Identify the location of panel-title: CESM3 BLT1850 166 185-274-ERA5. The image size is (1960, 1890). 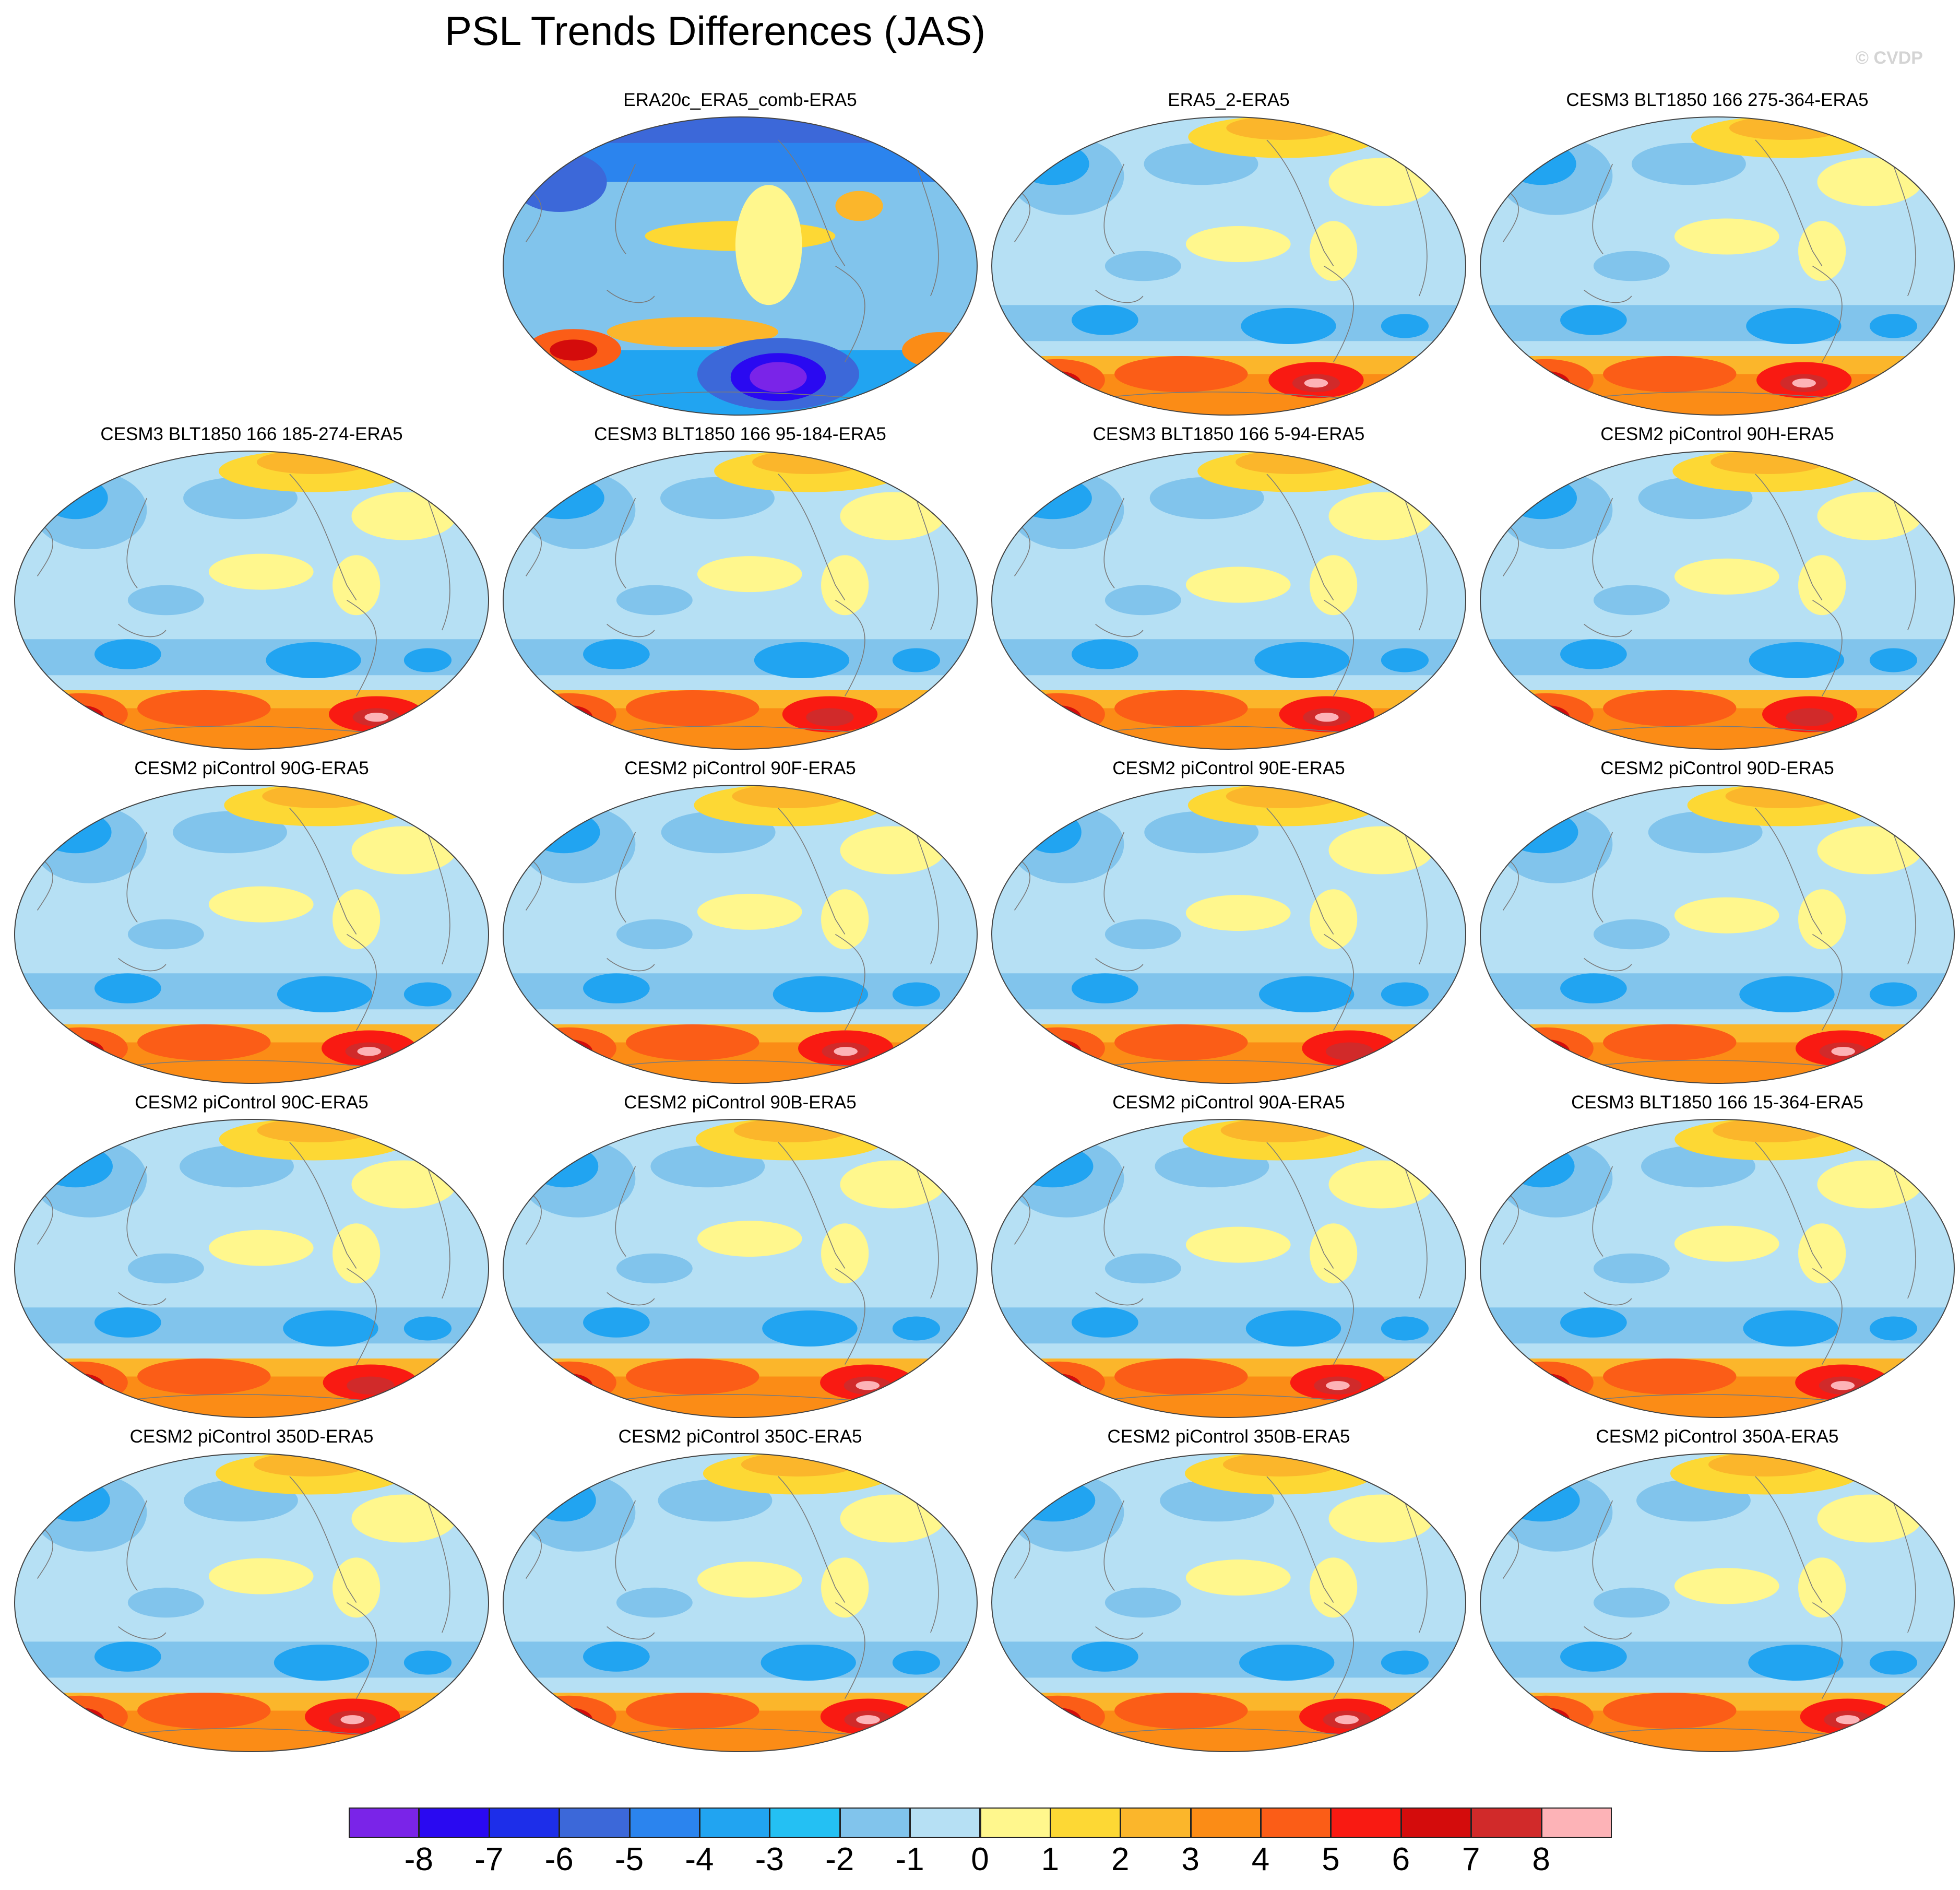
(251, 434).